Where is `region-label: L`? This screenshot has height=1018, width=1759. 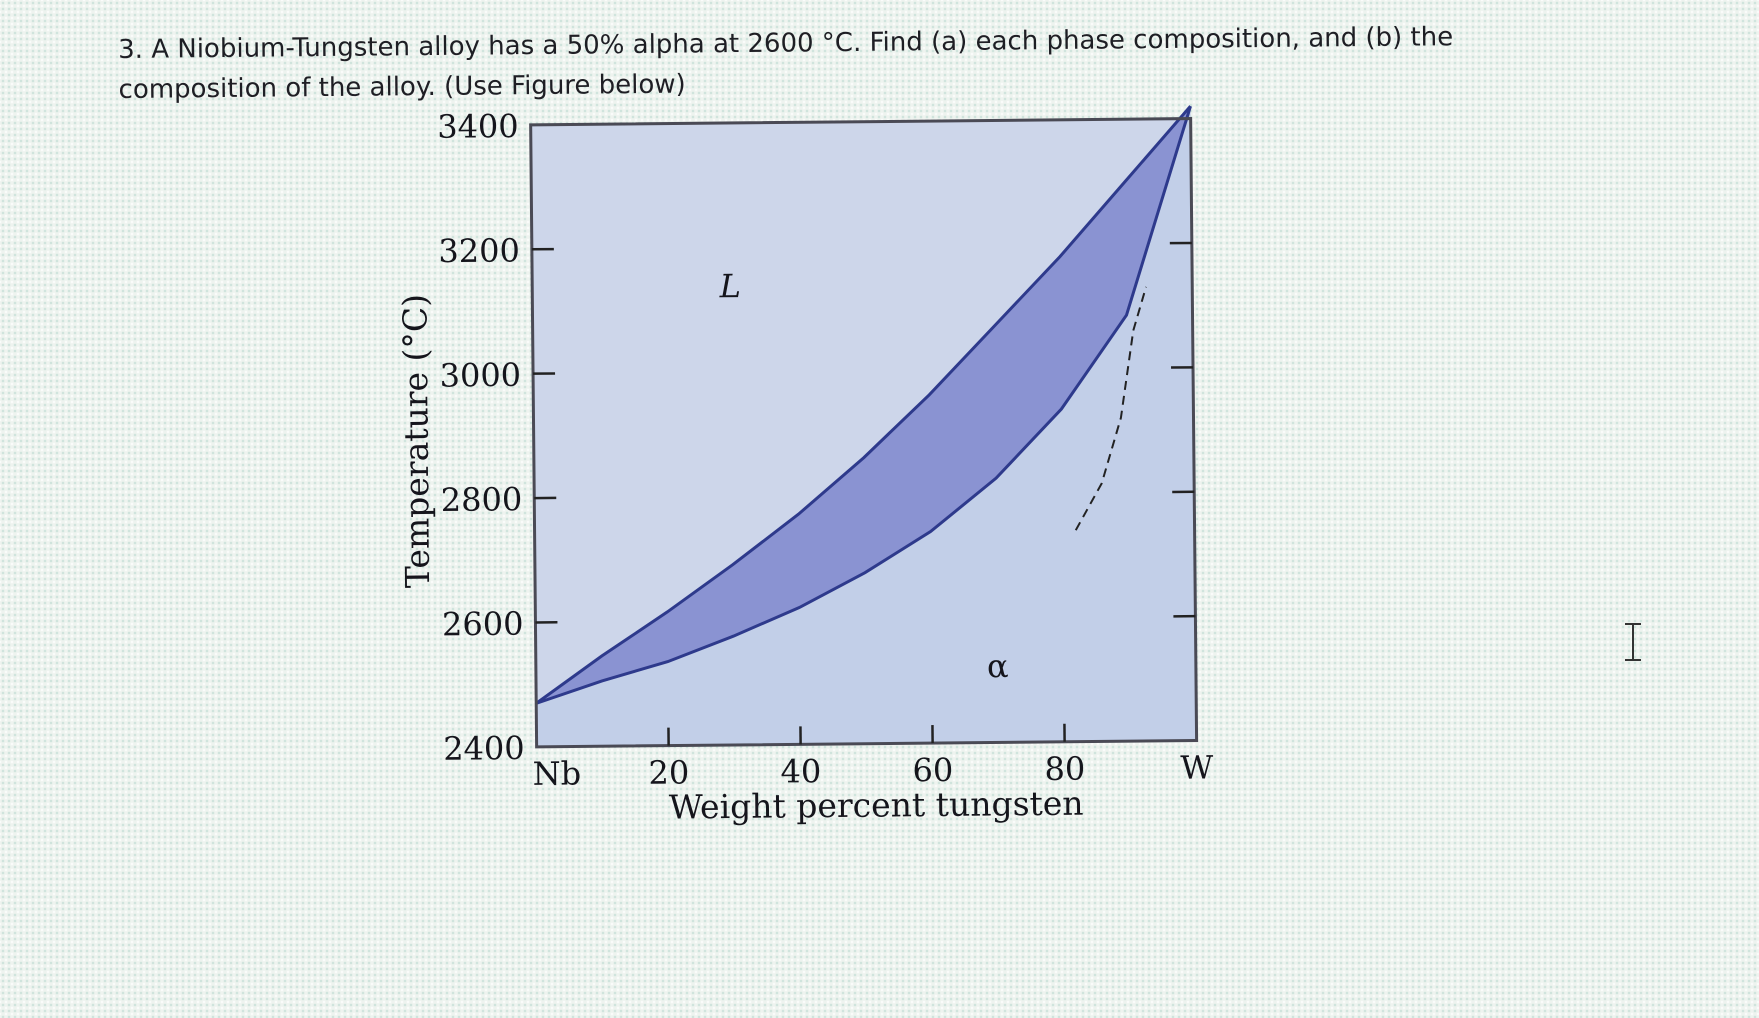
region-label: L is located at coordinates (729, 286).